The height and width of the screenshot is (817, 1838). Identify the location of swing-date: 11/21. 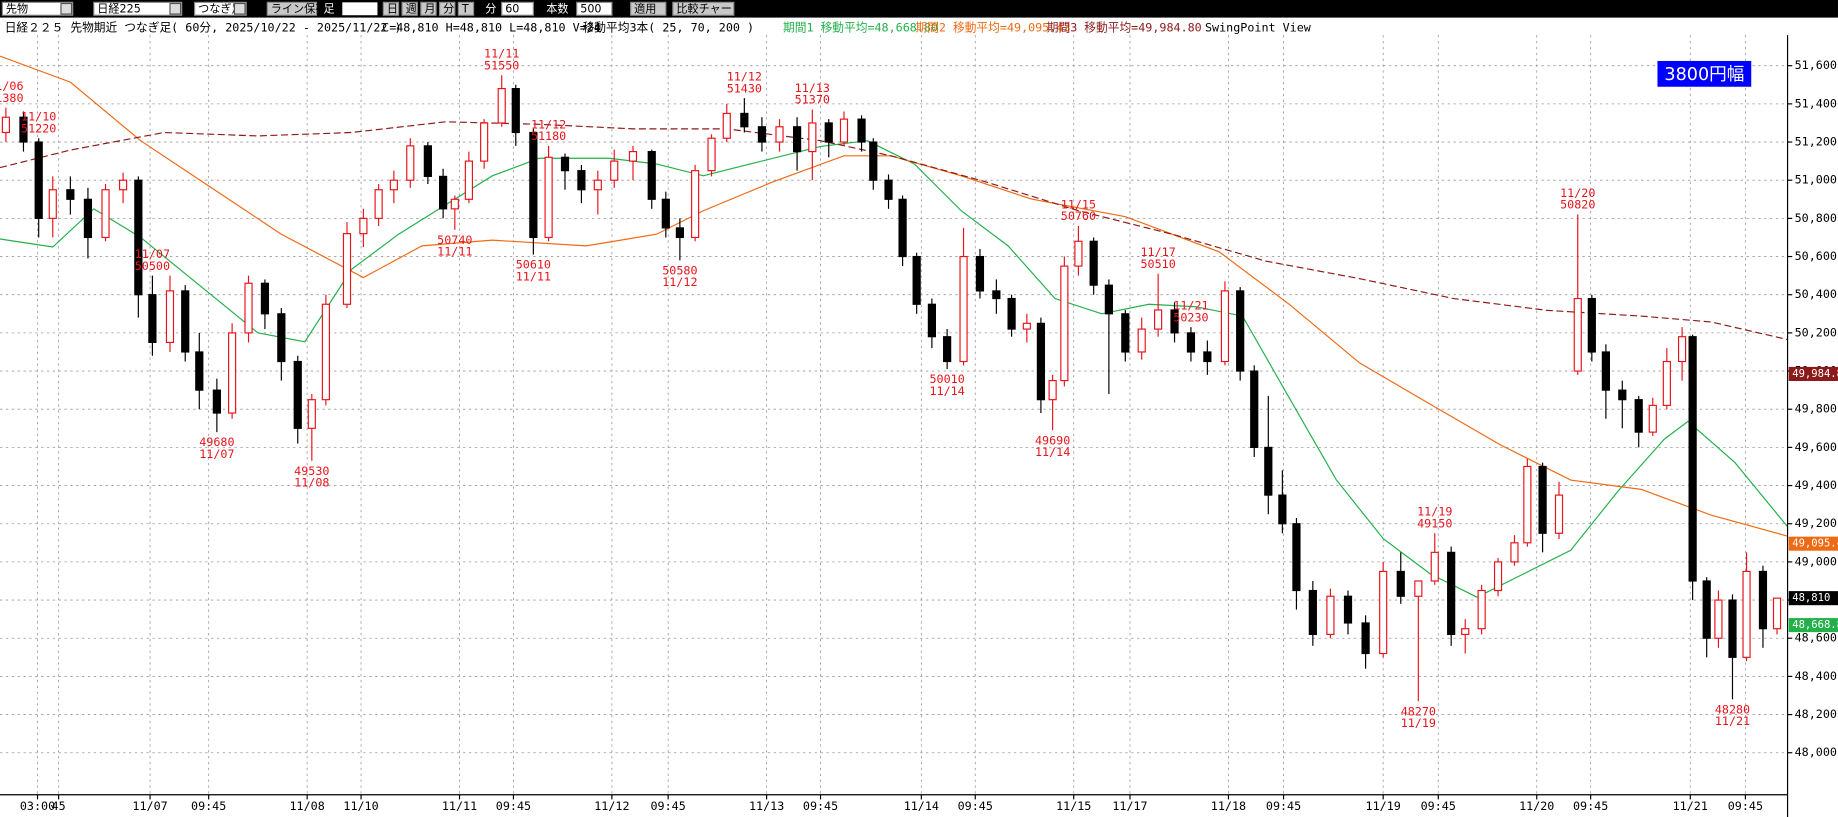
(1732, 721).